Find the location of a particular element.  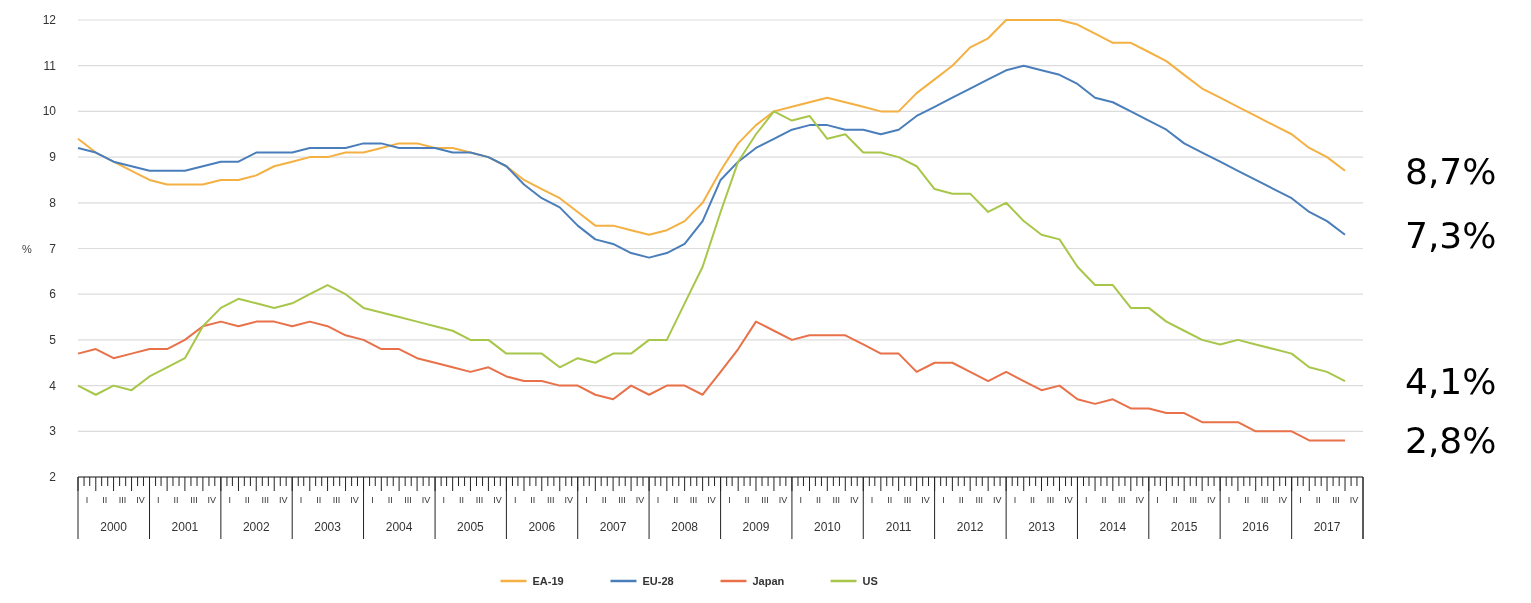

annotation: 2,8% is located at coordinates (1451, 441).